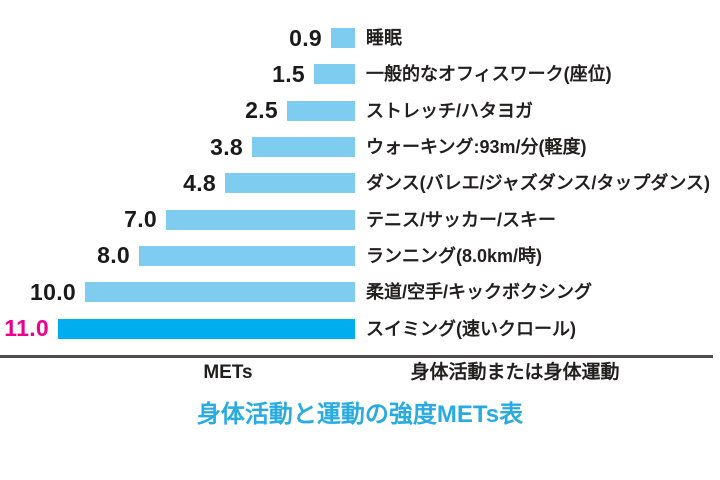 Image resolution: width=720 pixels, height=480 pixels. I want to click on bar-value-label: 10.0, so click(53, 291).